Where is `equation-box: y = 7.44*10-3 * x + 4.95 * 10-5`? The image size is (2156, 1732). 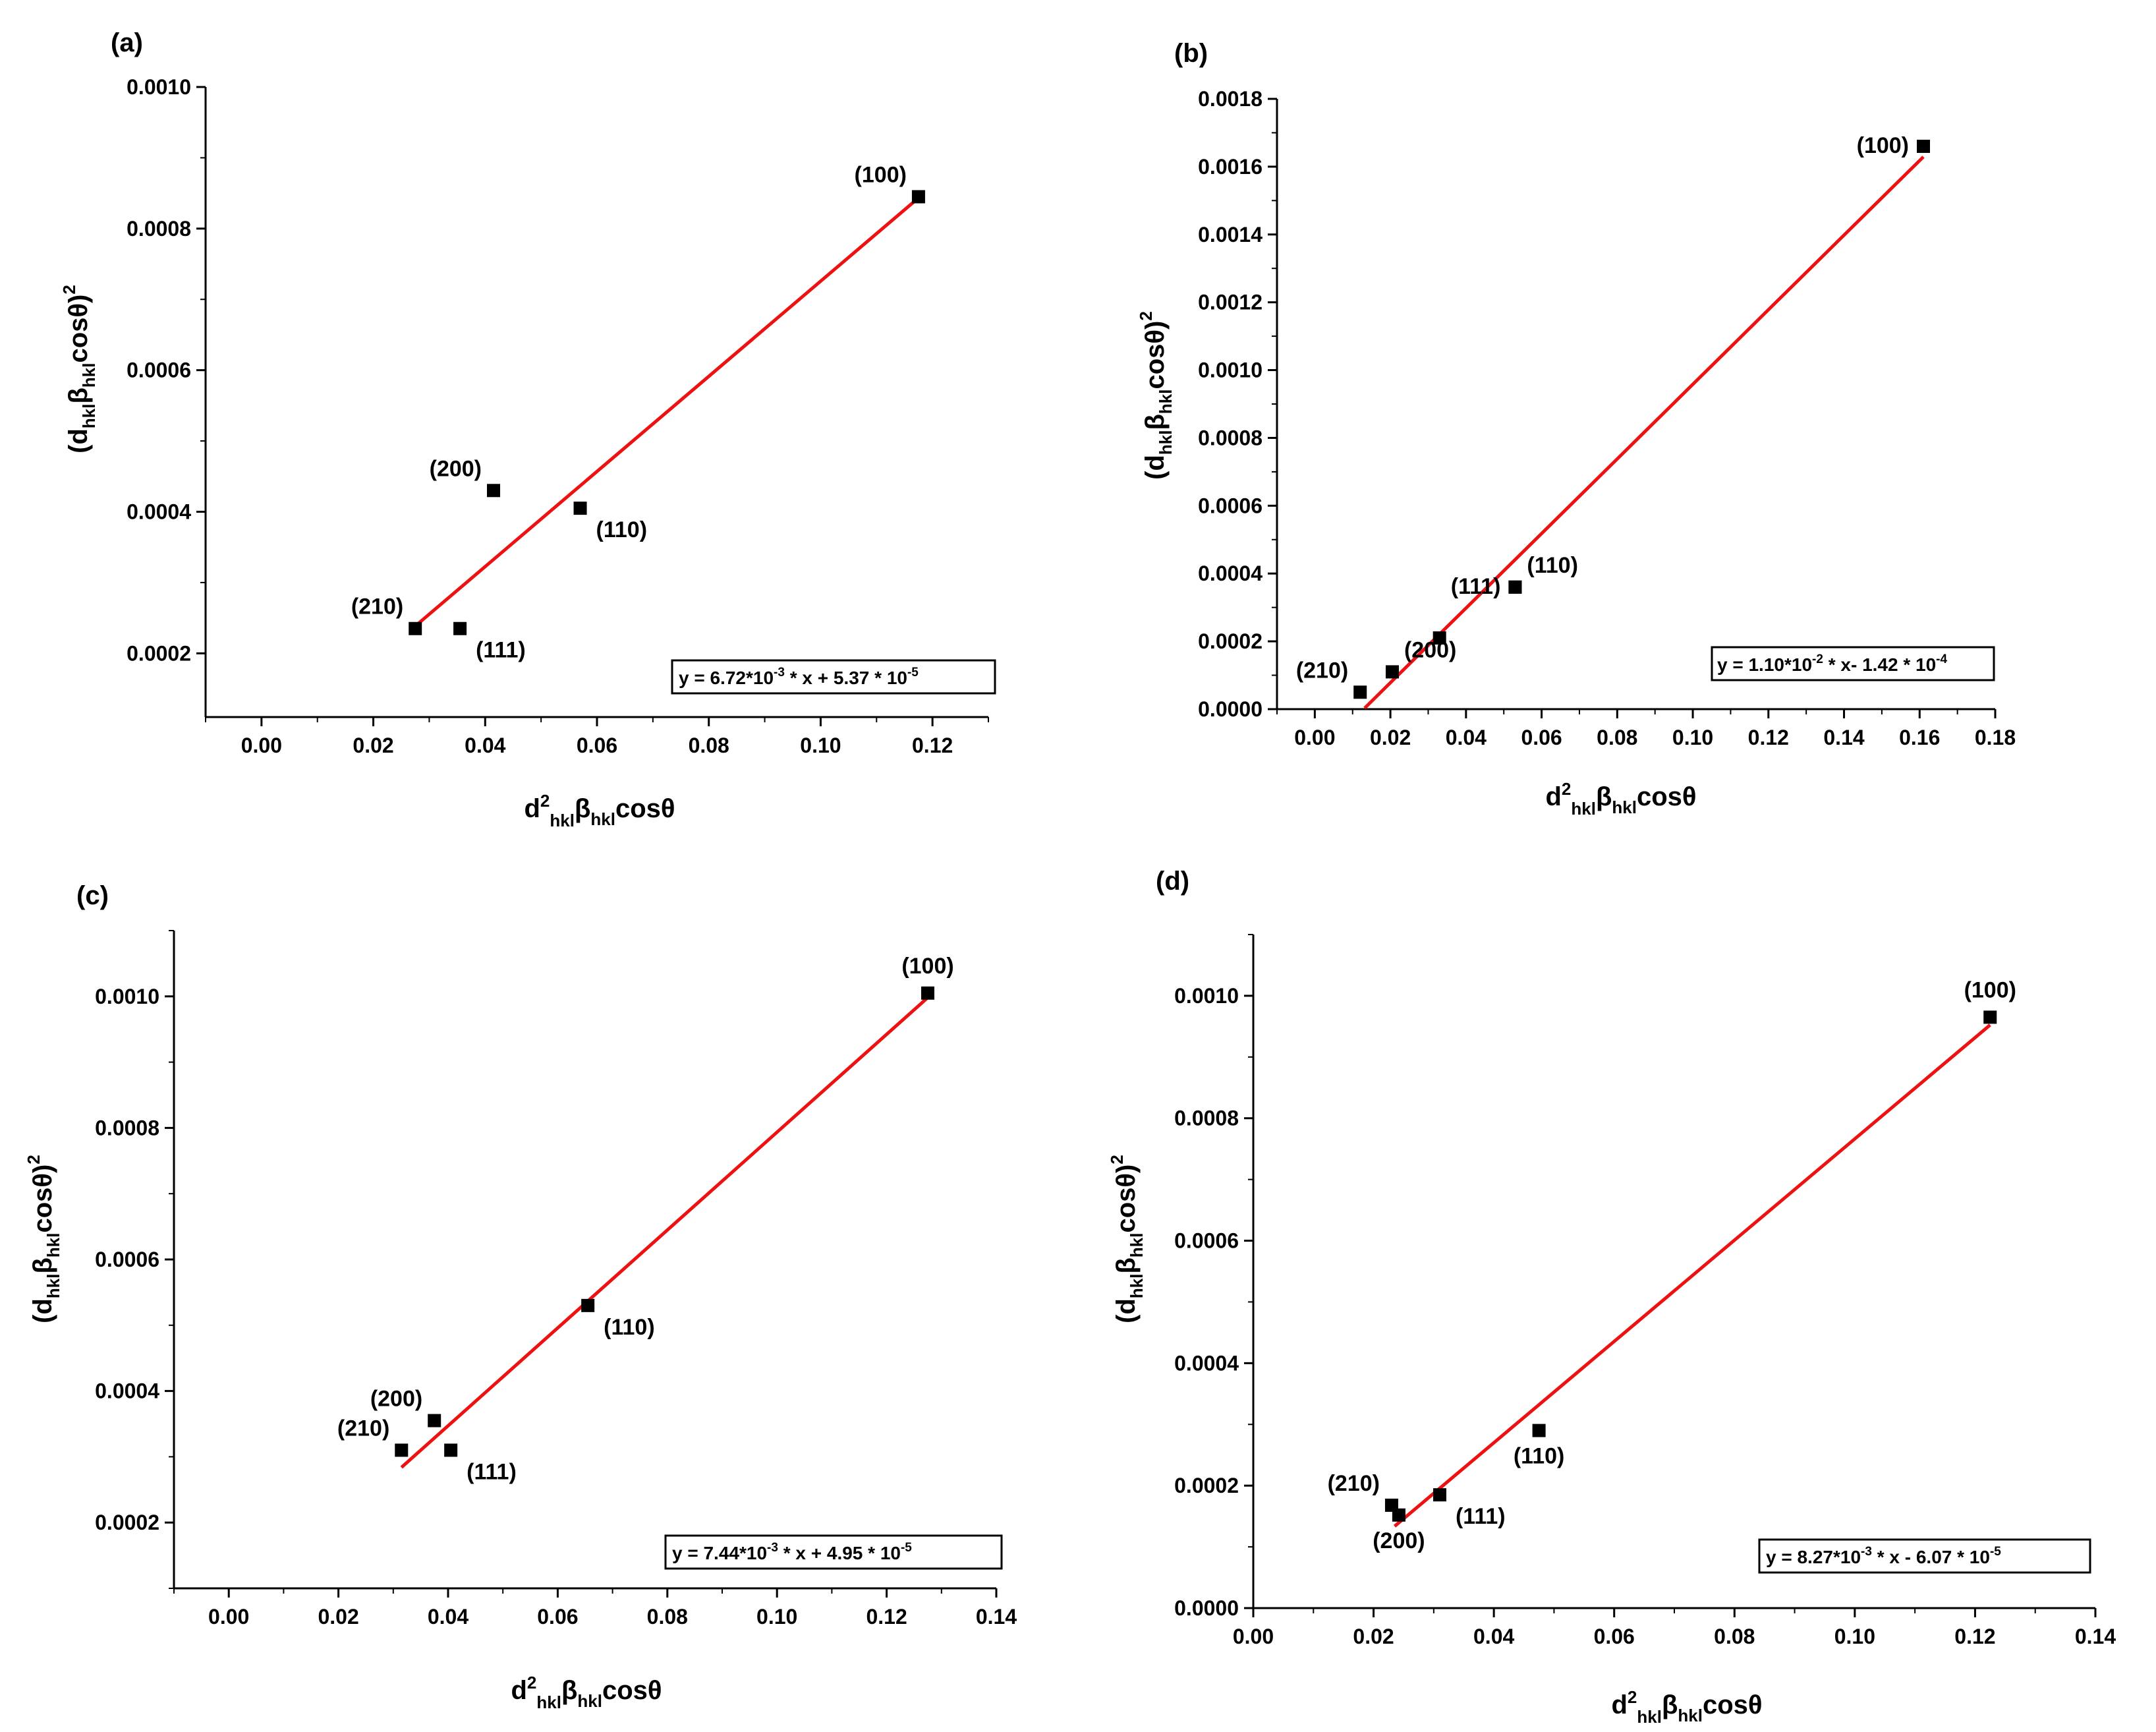 equation-box: y = 7.44*10-3 * x + 4.95 * 10-5 is located at coordinates (834, 1552).